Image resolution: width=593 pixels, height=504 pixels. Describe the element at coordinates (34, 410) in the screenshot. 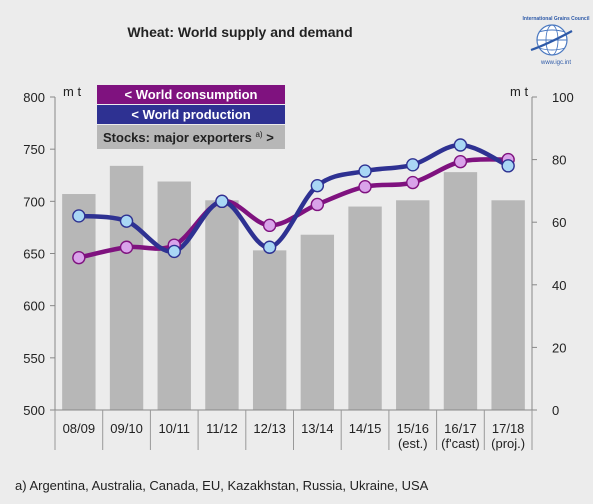

I see `left-tick-label: 500` at that location.